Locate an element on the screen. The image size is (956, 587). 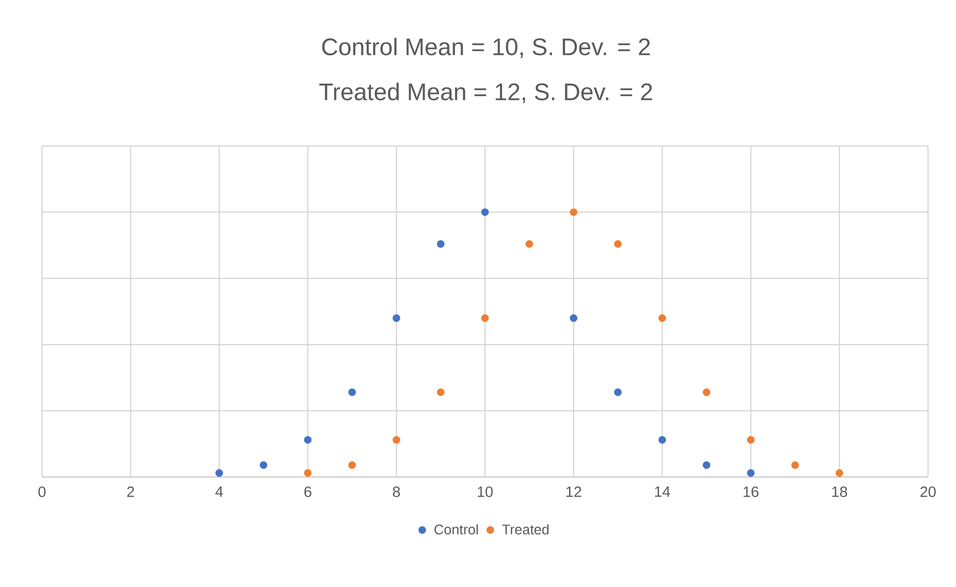
x-tick-label: 12 is located at coordinates (574, 491).